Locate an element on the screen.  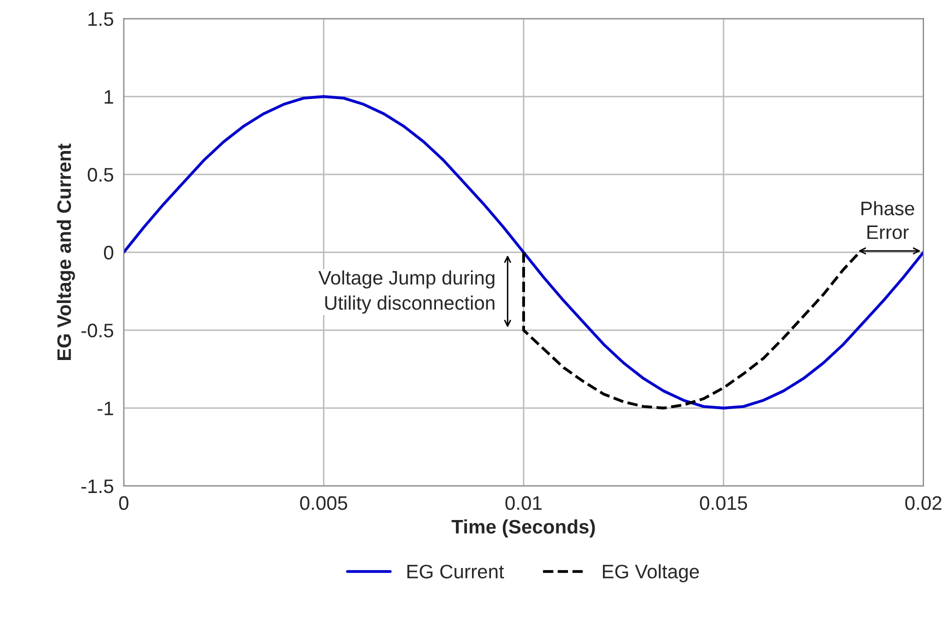
x-tick-label: 0.005 is located at coordinates (324, 503).